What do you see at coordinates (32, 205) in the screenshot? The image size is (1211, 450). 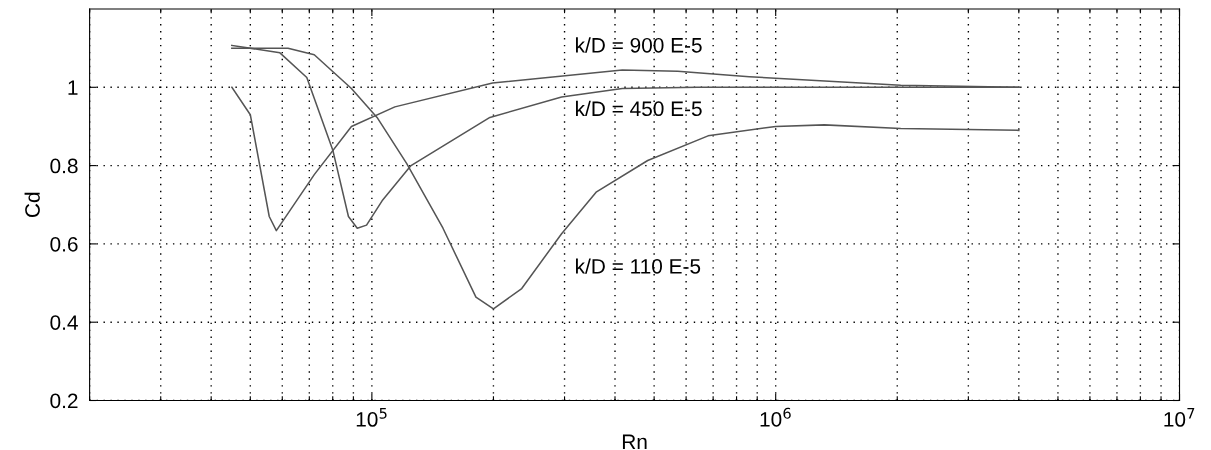 I see `y-axis-title: Cd` at bounding box center [32, 205].